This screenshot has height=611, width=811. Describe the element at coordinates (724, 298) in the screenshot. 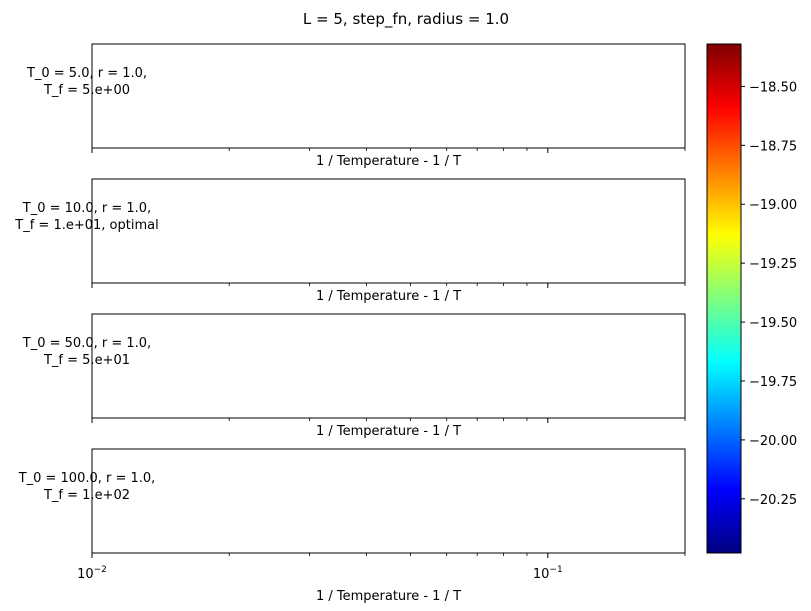

I see `colorbar-gradient` at that location.